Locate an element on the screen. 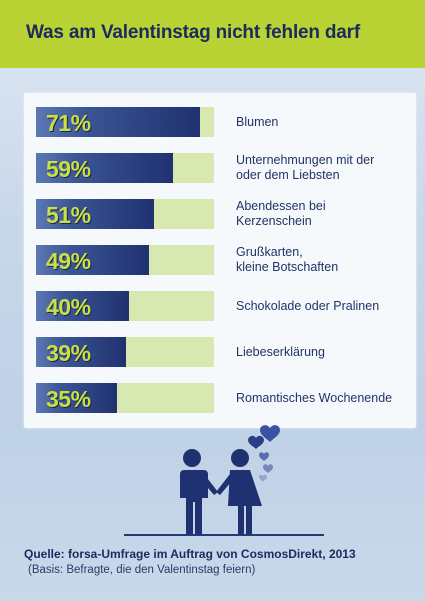 The image size is (425, 601). chart-title: Was am Valentinstag nicht fehlen darf is located at coordinates (193, 32).